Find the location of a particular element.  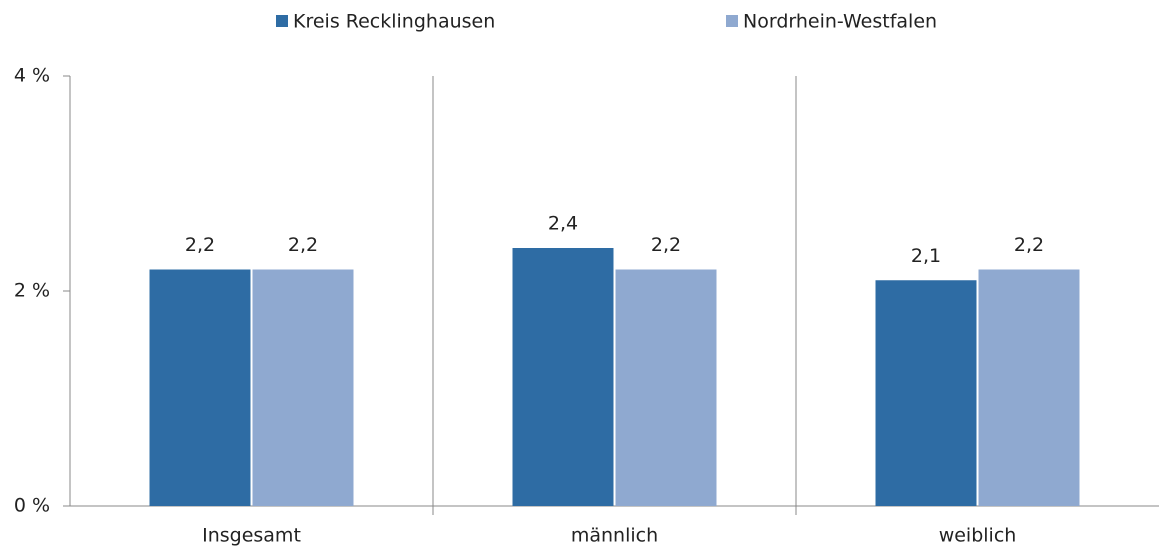

x-tick-label: Insgesamt is located at coordinates (251, 536).